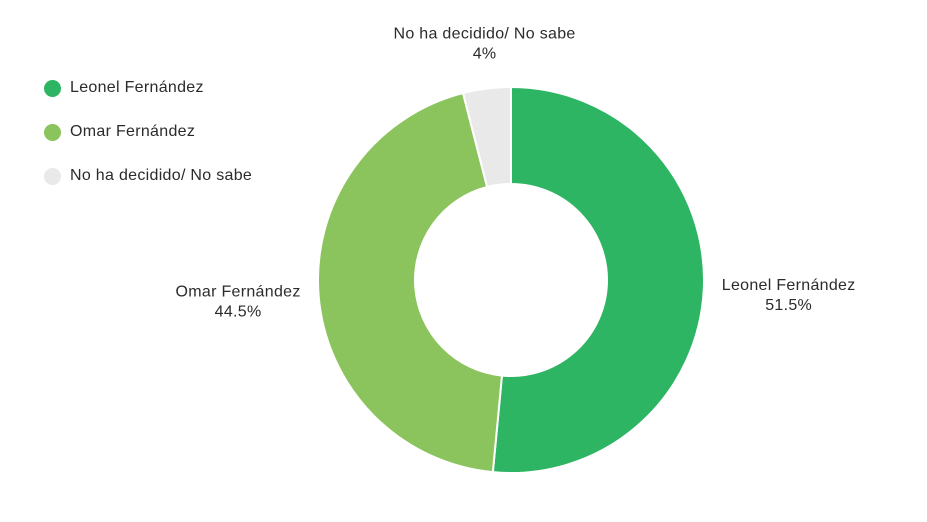 Image resolution: width=927 pixels, height=522 pixels. I want to click on data-label-value: 51.5%, so click(788, 305).